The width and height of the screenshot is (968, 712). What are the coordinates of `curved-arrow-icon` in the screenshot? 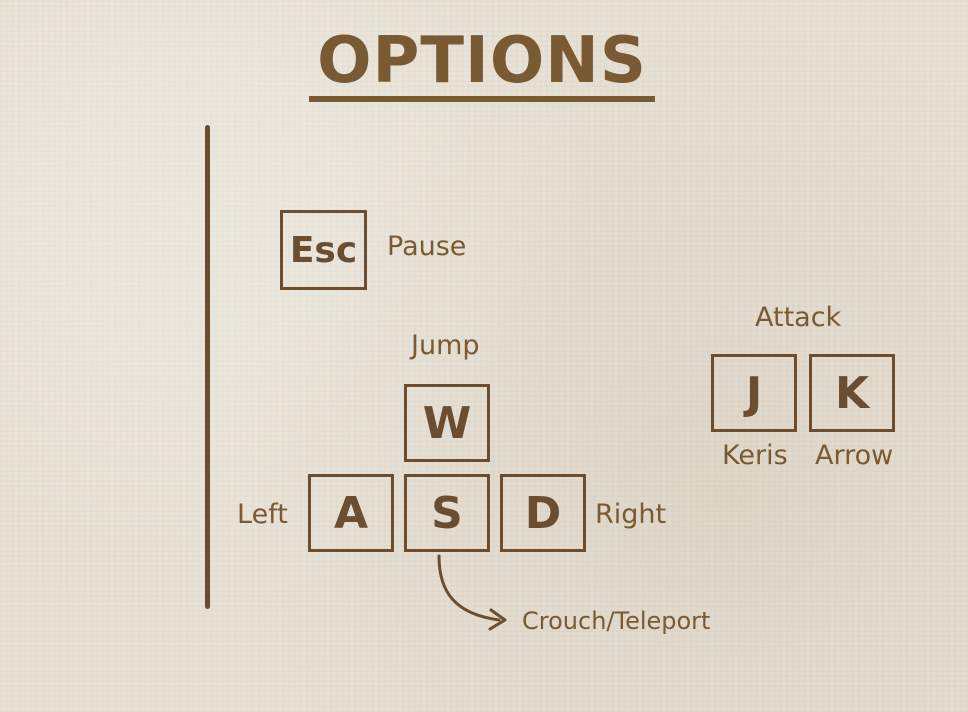 It's located at (472, 592).